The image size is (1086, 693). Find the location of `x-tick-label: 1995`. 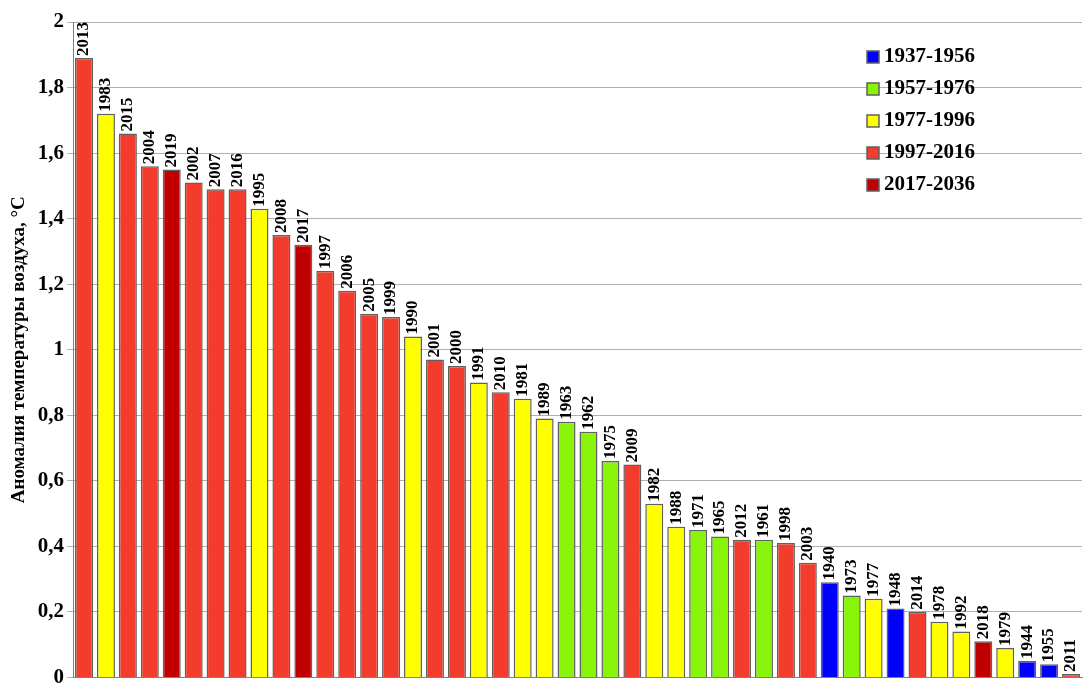

x-tick-label: 1995 is located at coordinates (258, 189).